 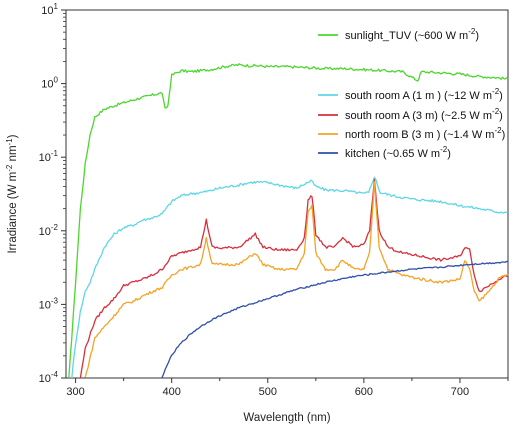 What do you see at coordinates (286, 418) in the screenshot?
I see `x-axis-label: Wavelength (nm)` at bounding box center [286, 418].